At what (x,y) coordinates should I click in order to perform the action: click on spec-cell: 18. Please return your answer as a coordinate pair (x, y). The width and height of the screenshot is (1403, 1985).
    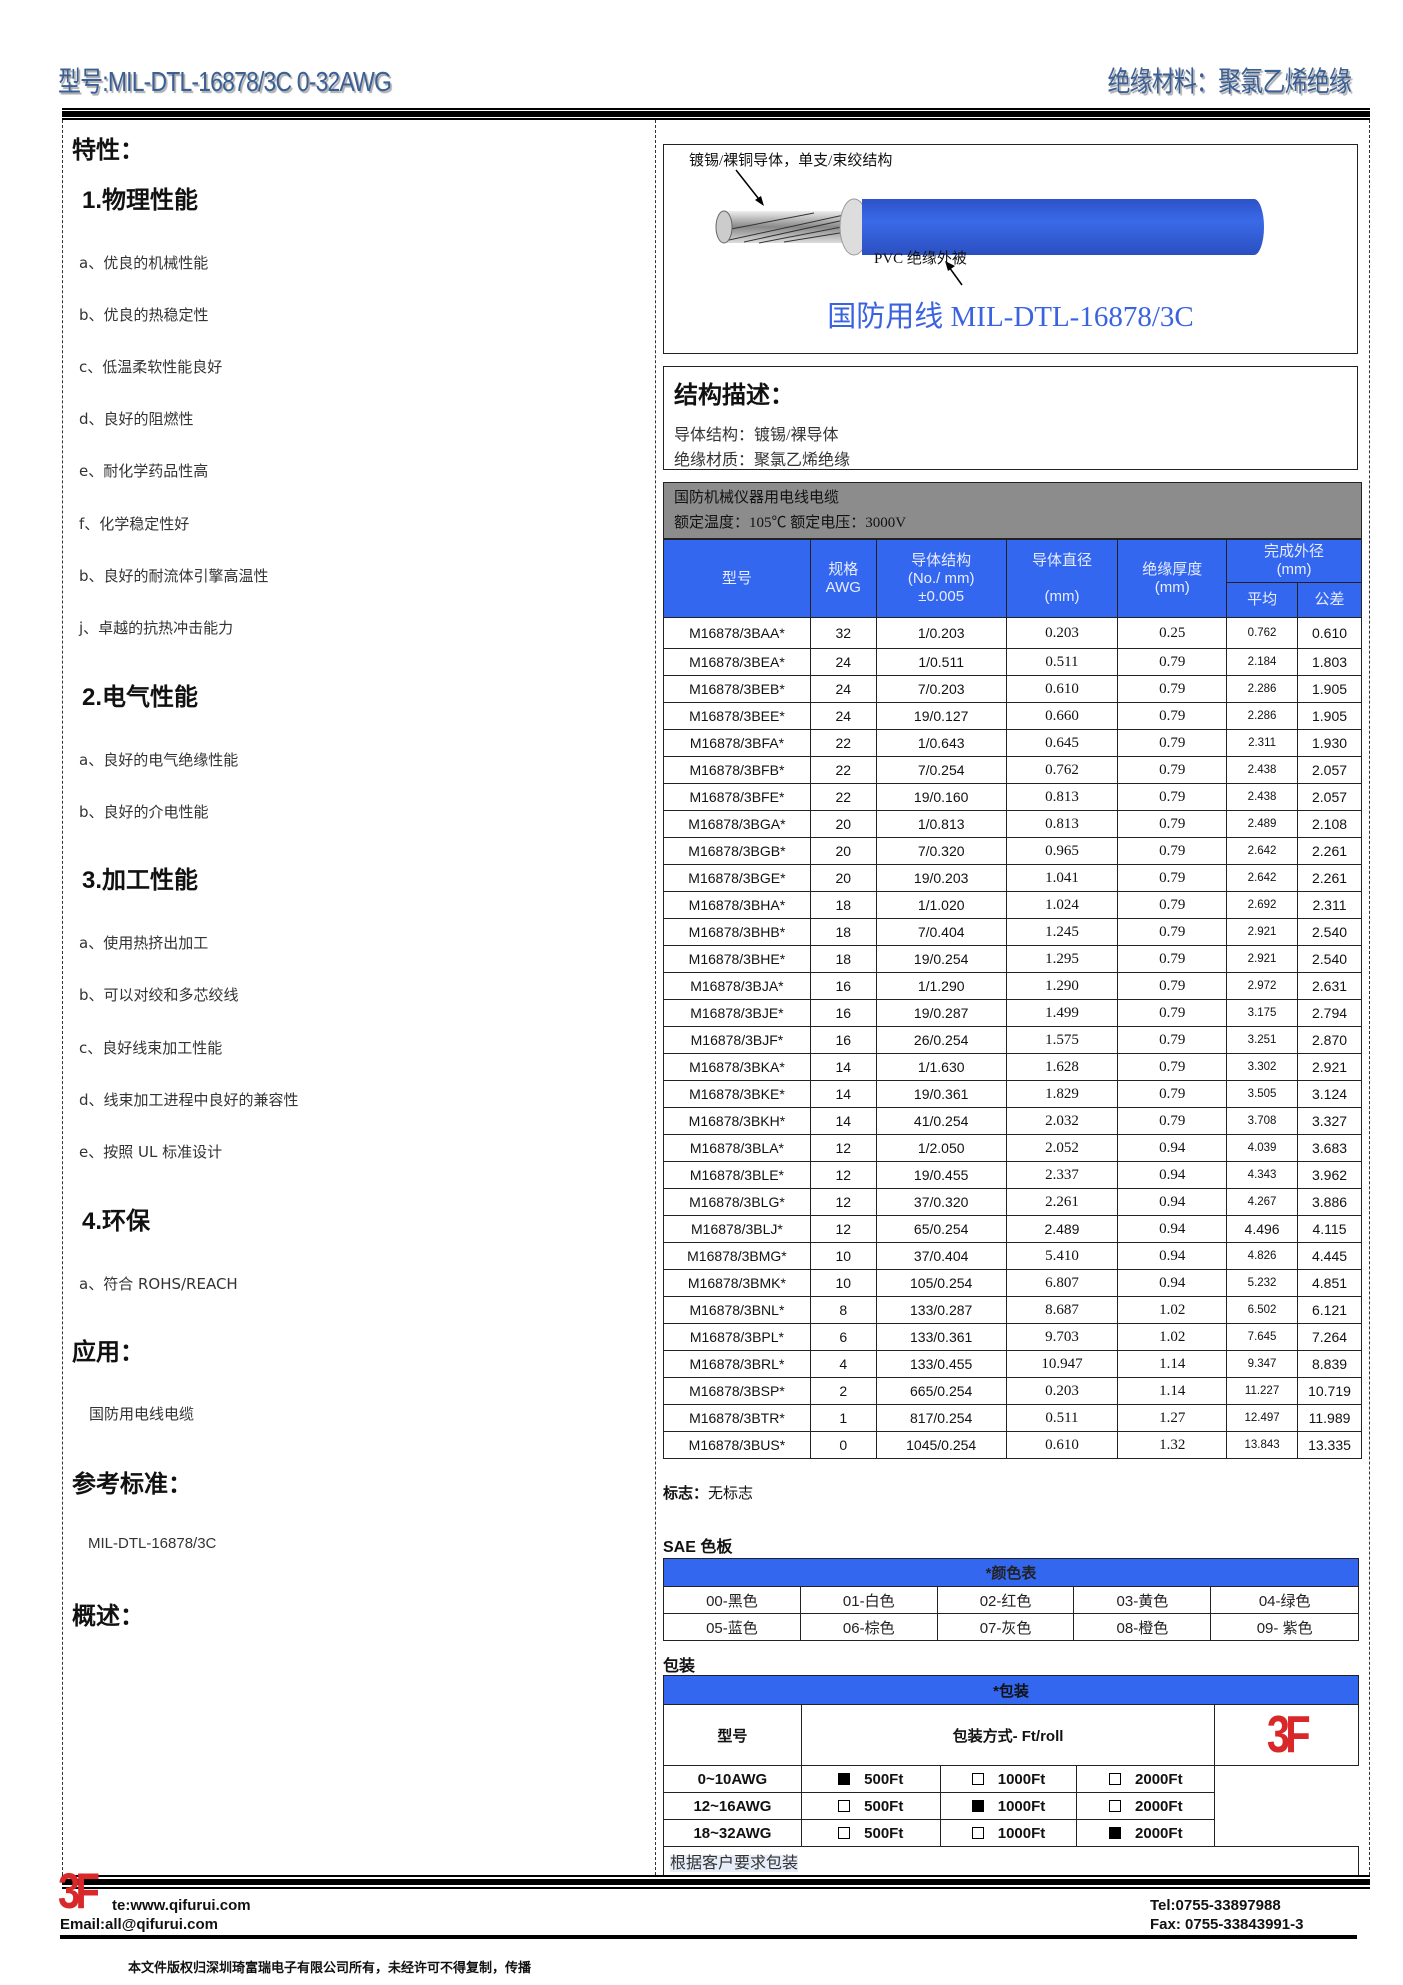
    Looking at the image, I should click on (843, 932).